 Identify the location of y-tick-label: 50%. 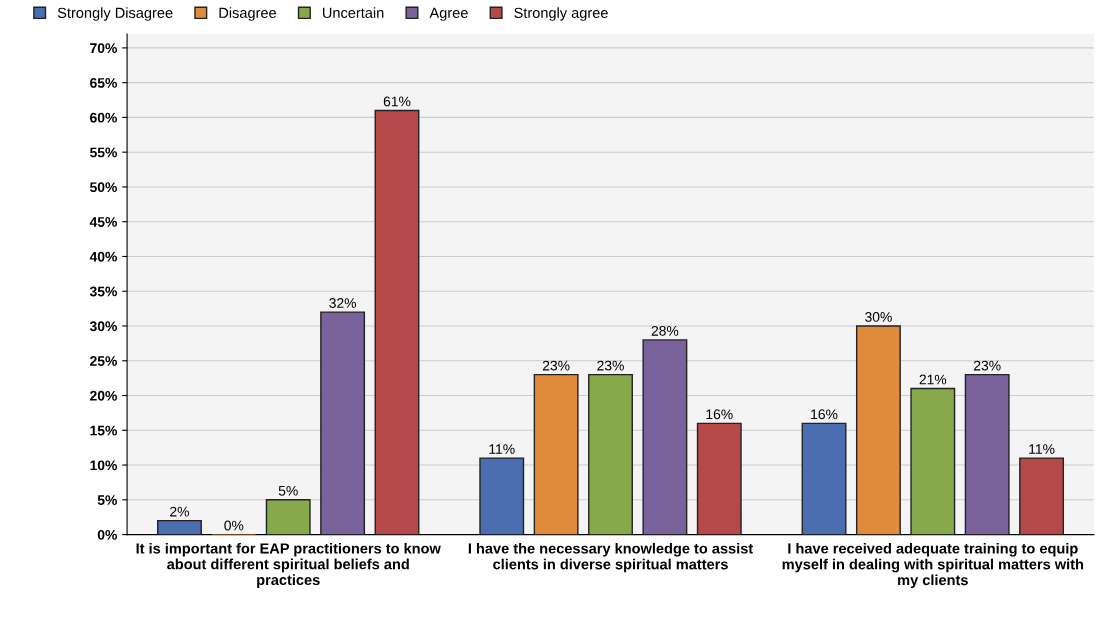
(103, 187).